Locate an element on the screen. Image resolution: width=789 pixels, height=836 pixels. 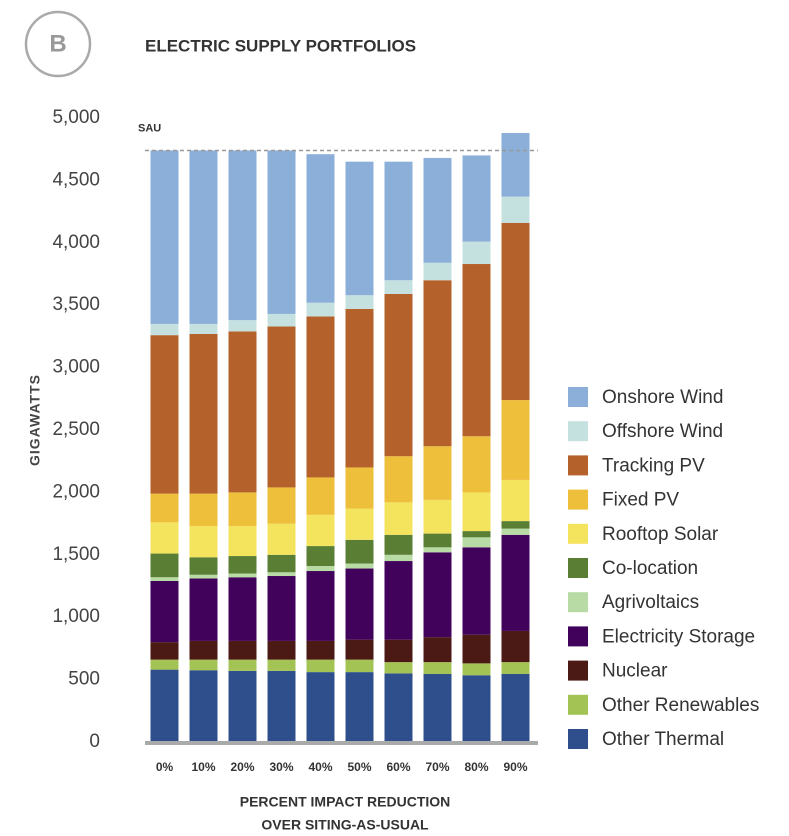
y-axis-label: GIGAWATTS is located at coordinates (35, 420).